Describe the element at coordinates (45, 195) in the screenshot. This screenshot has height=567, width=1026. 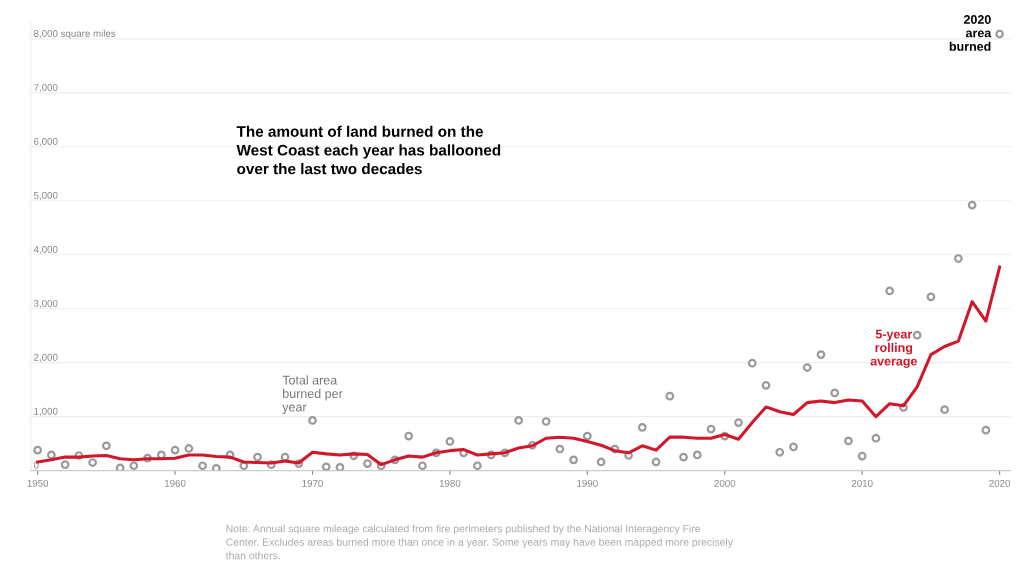
I see `y-tick-label: 5,000` at that location.